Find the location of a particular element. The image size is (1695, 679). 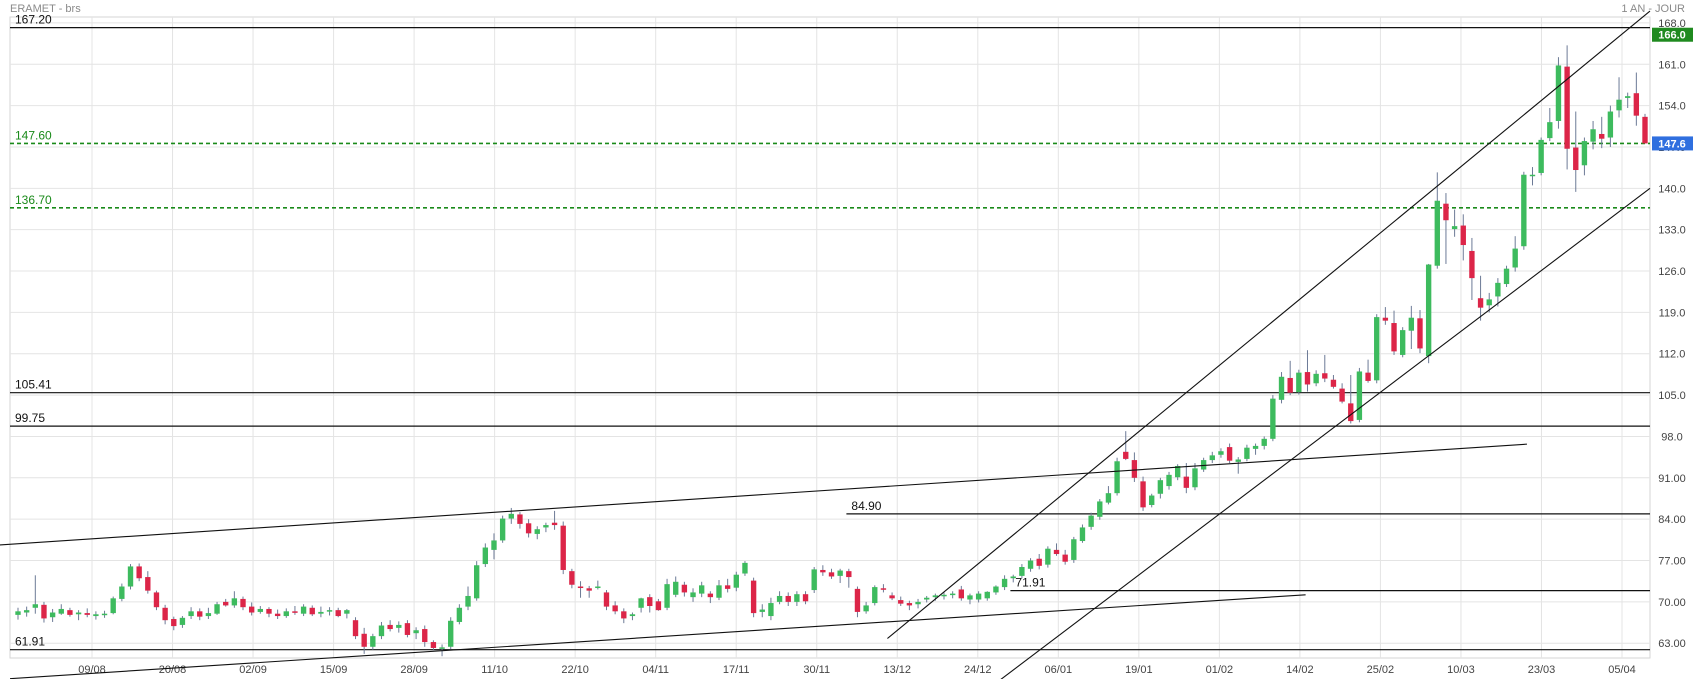

last-price-marker-box is located at coordinates (1672, 143).